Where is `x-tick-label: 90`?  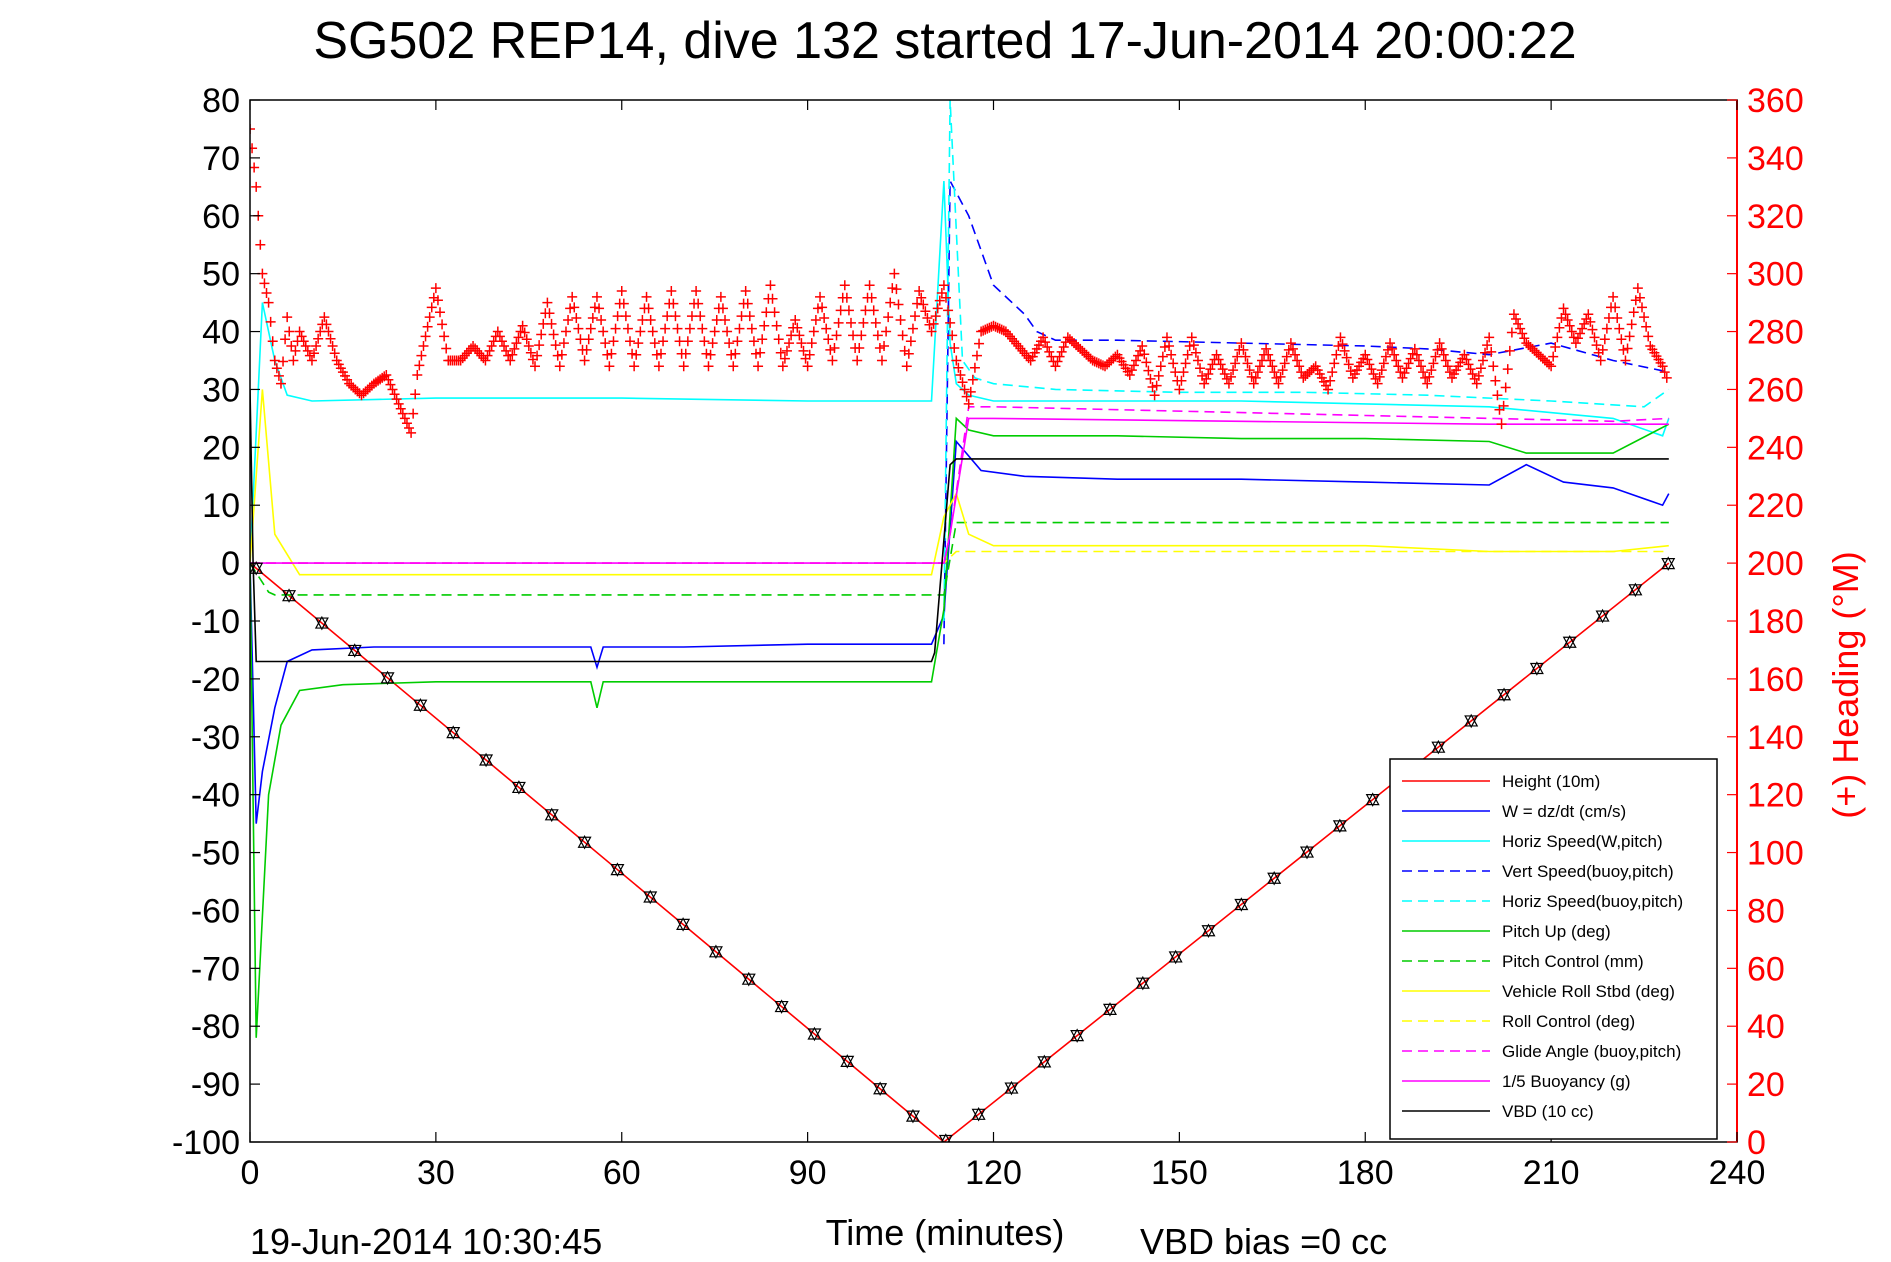 x-tick-label: 90 is located at coordinates (808, 1173).